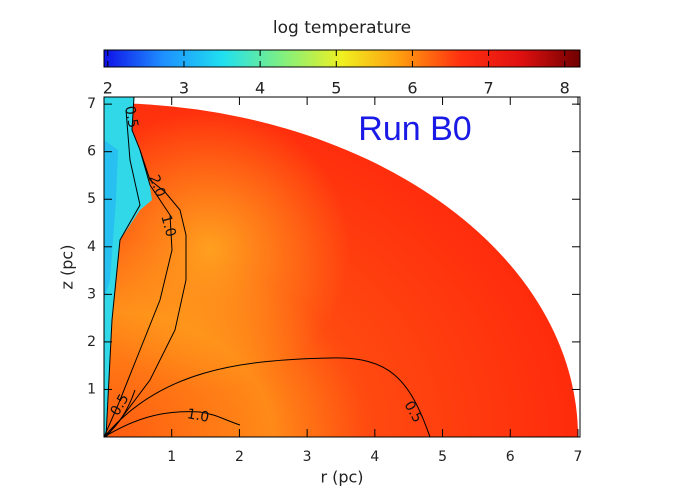 Image resolution: width=700 pixels, height=504 pixels. What do you see at coordinates (260, 88) in the screenshot?
I see `colorbar-tick-label: 4` at bounding box center [260, 88].